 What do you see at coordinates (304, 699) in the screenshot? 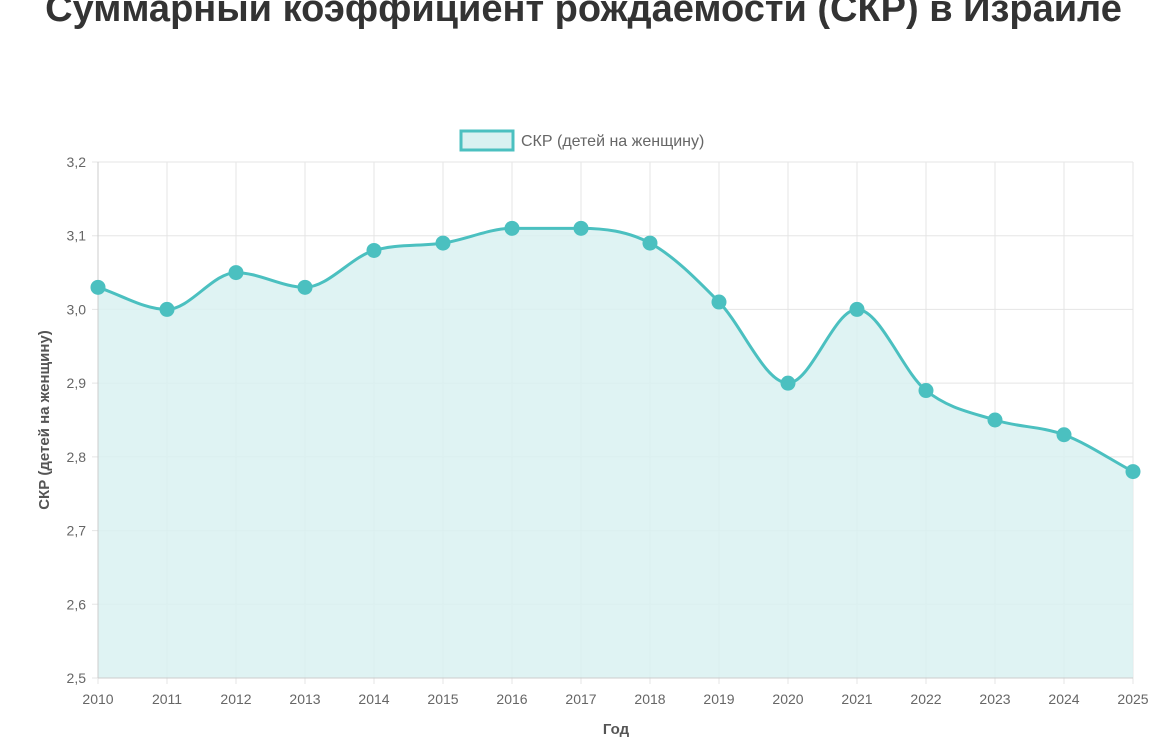
I see `x-tick-label: 2013` at bounding box center [304, 699].